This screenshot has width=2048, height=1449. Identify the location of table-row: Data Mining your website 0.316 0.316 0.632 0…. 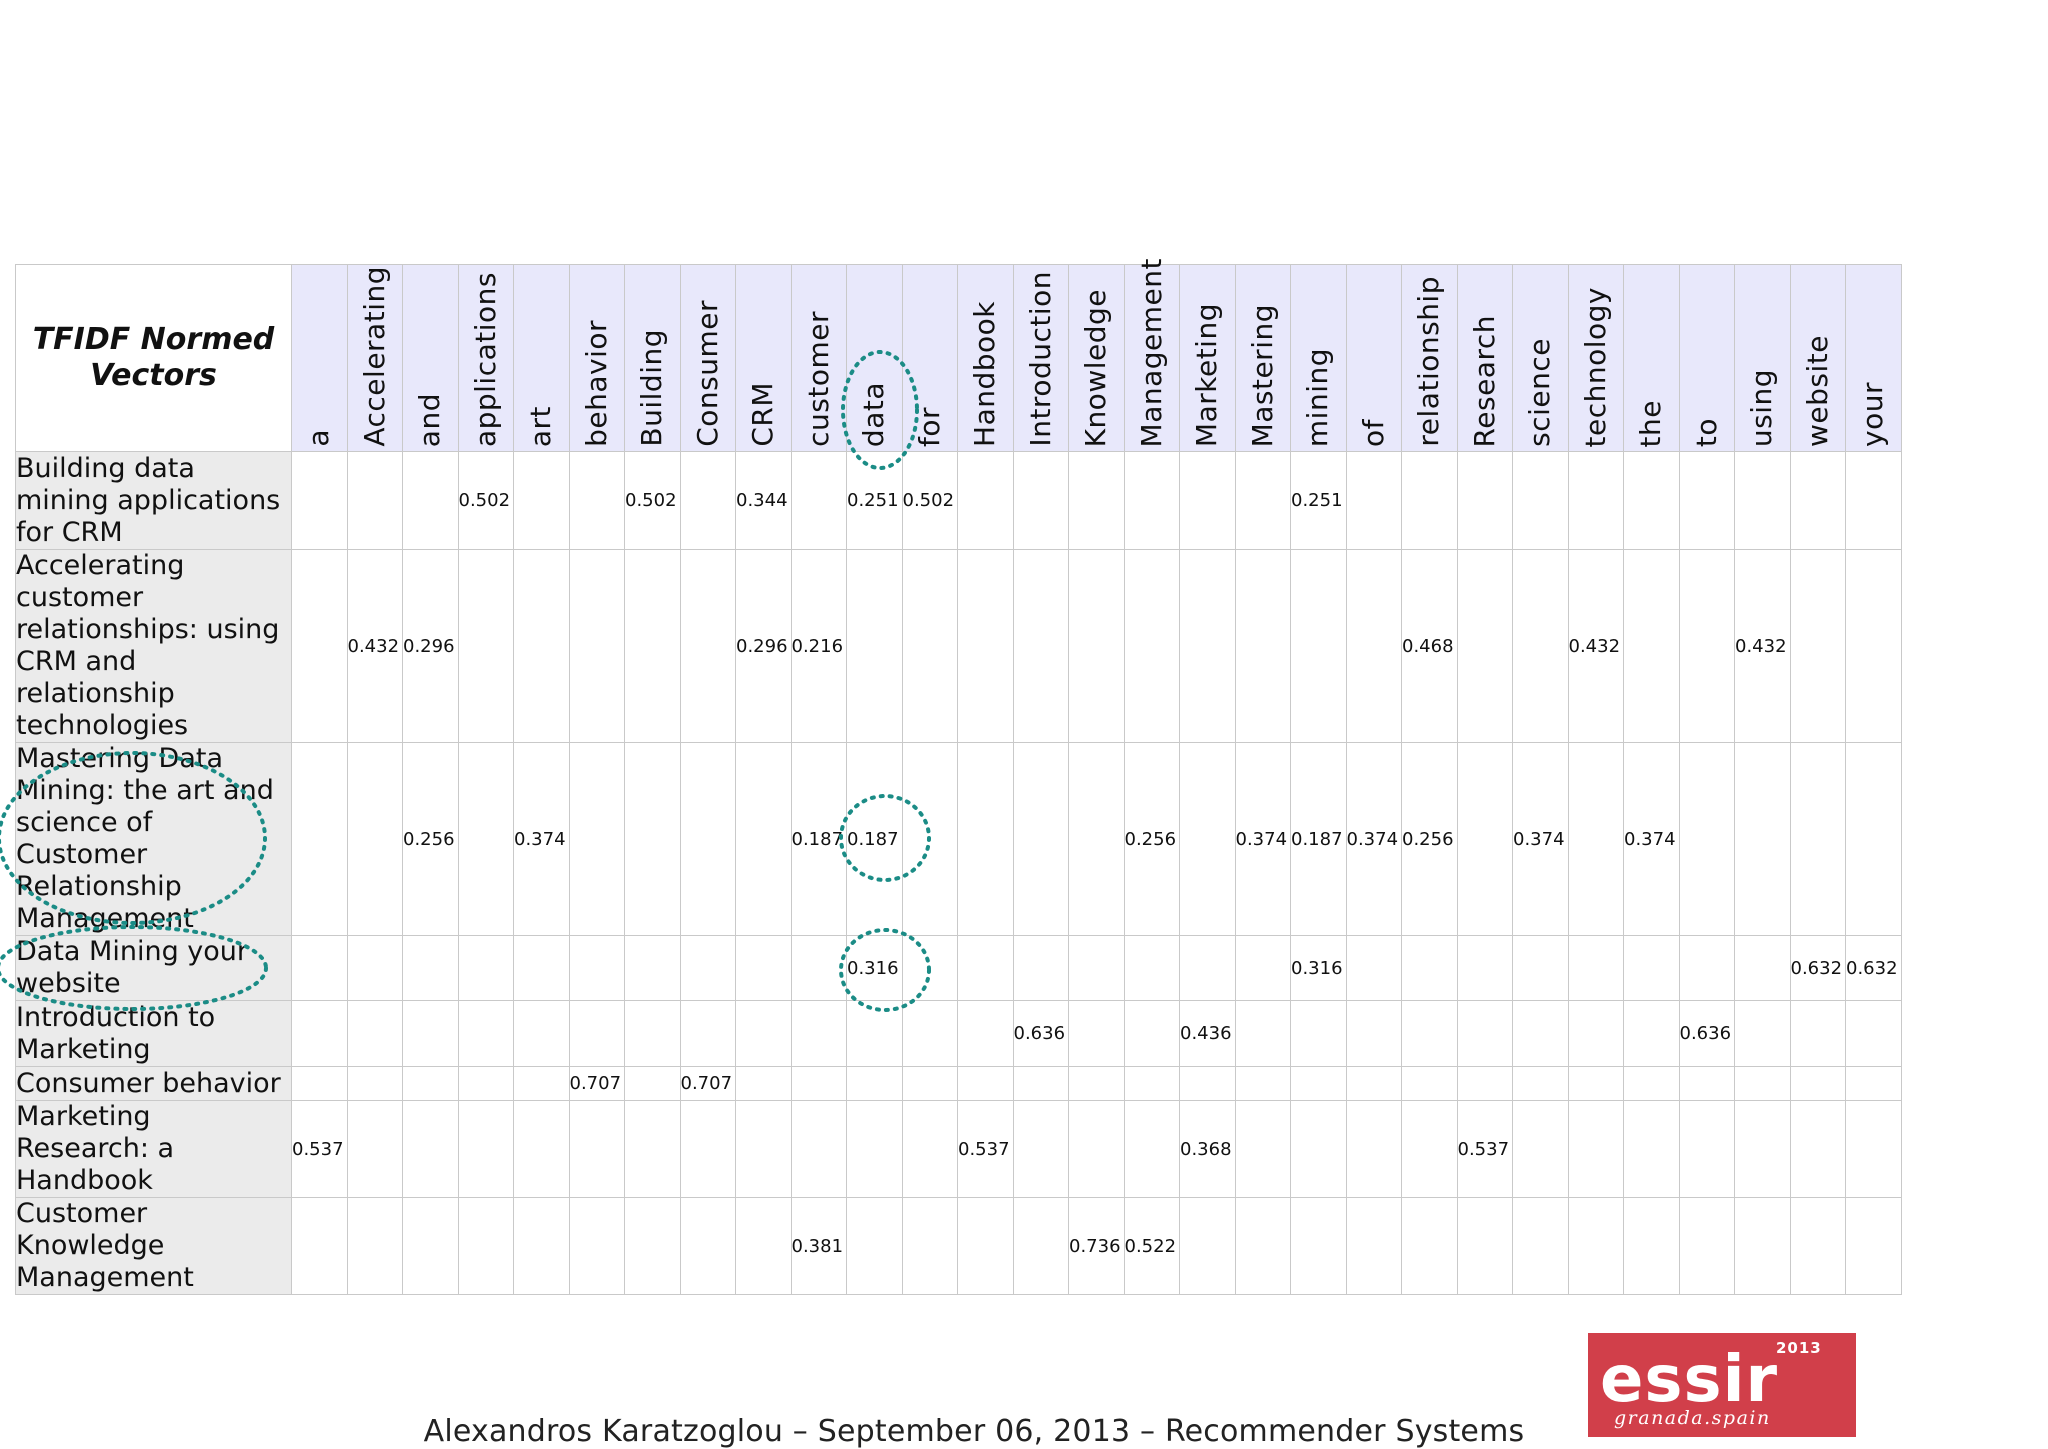
(958, 968).